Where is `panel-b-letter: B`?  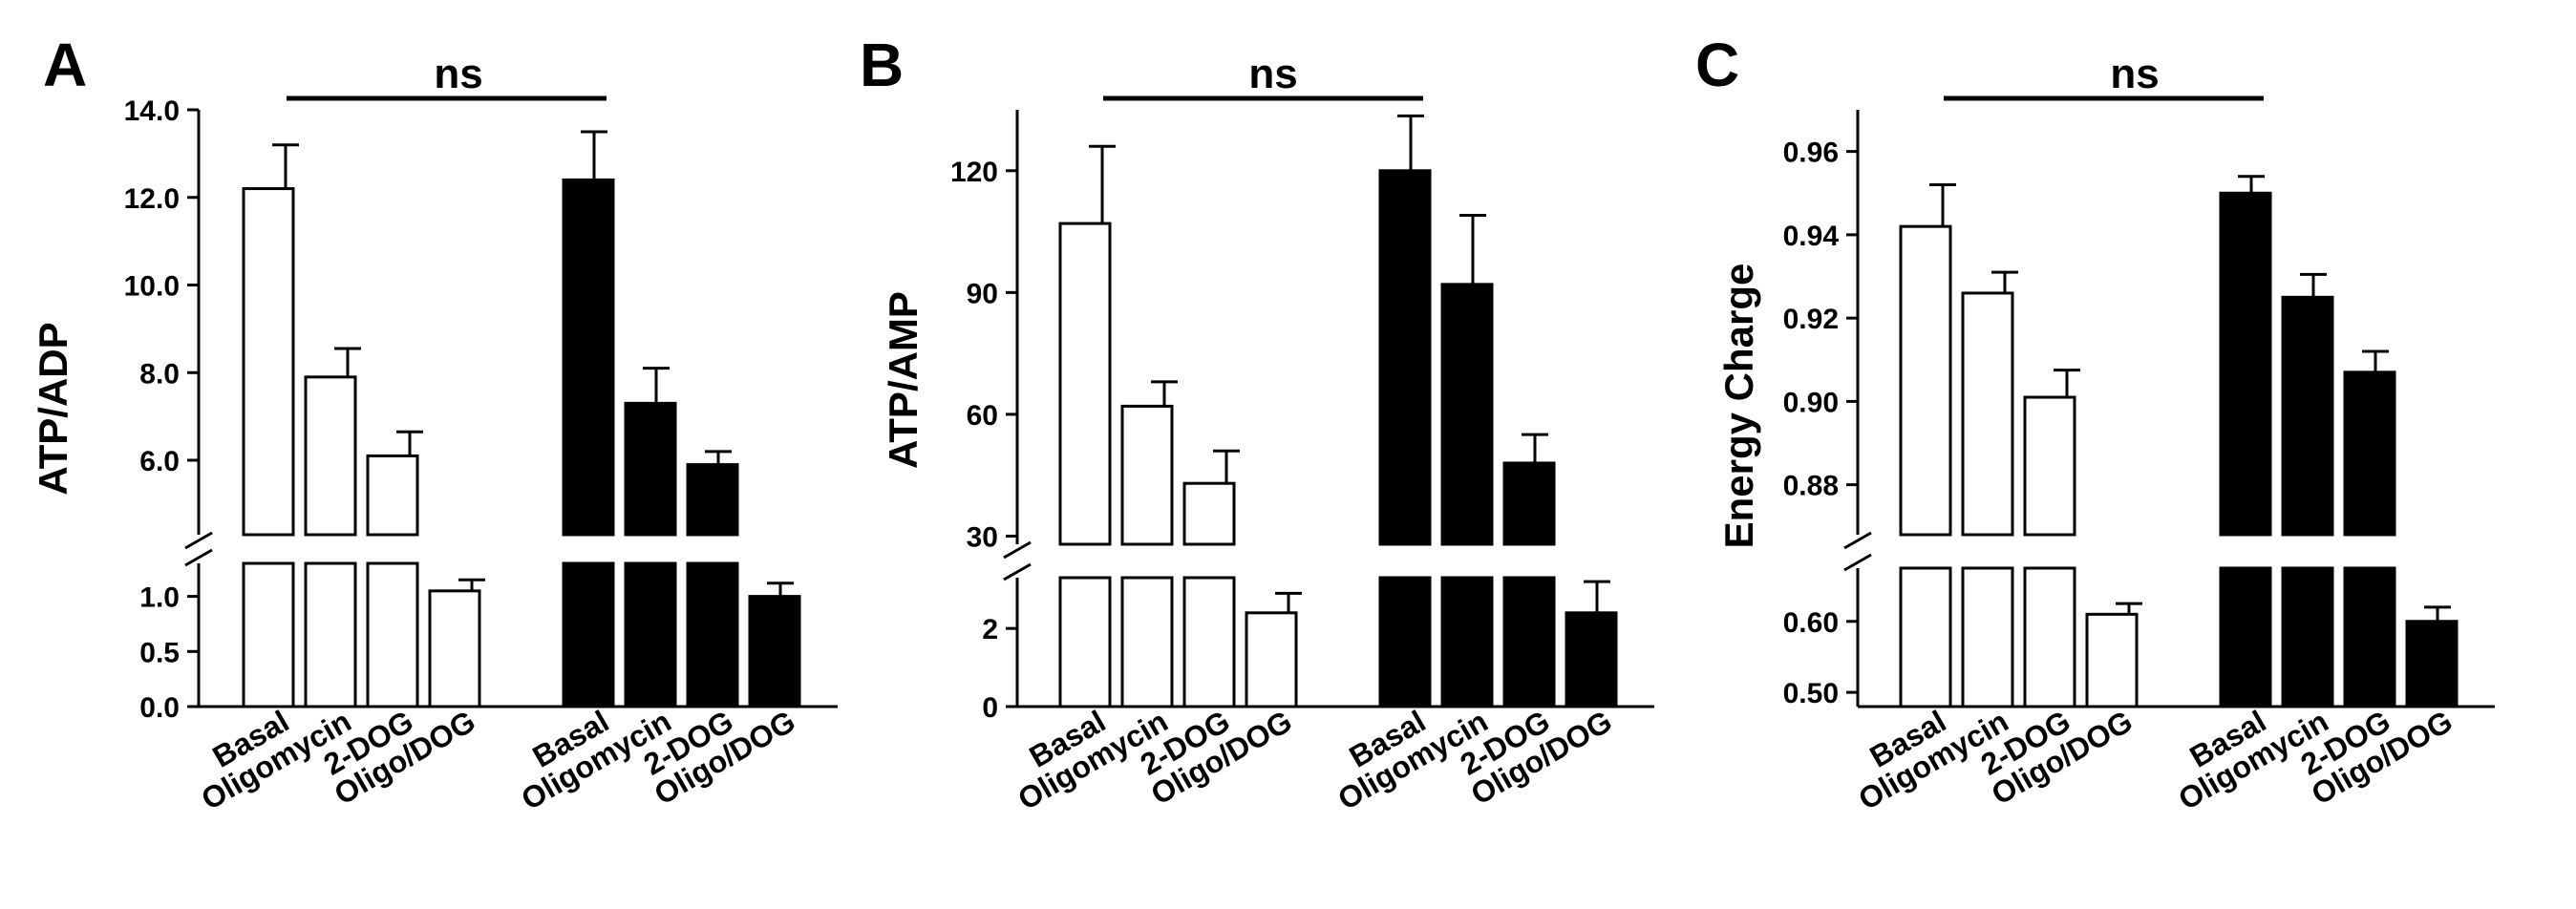 panel-b-letter: B is located at coordinates (882, 65).